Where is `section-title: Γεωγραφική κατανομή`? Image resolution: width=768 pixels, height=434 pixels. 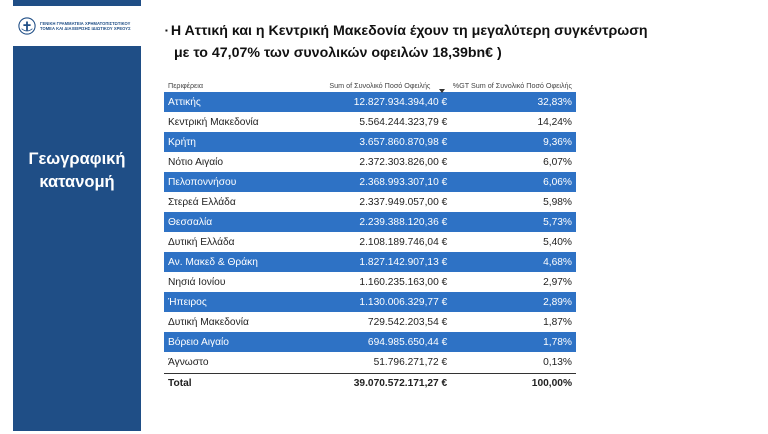
section-title: Γεωγραφική κατανομή is located at coordinates (77, 171).